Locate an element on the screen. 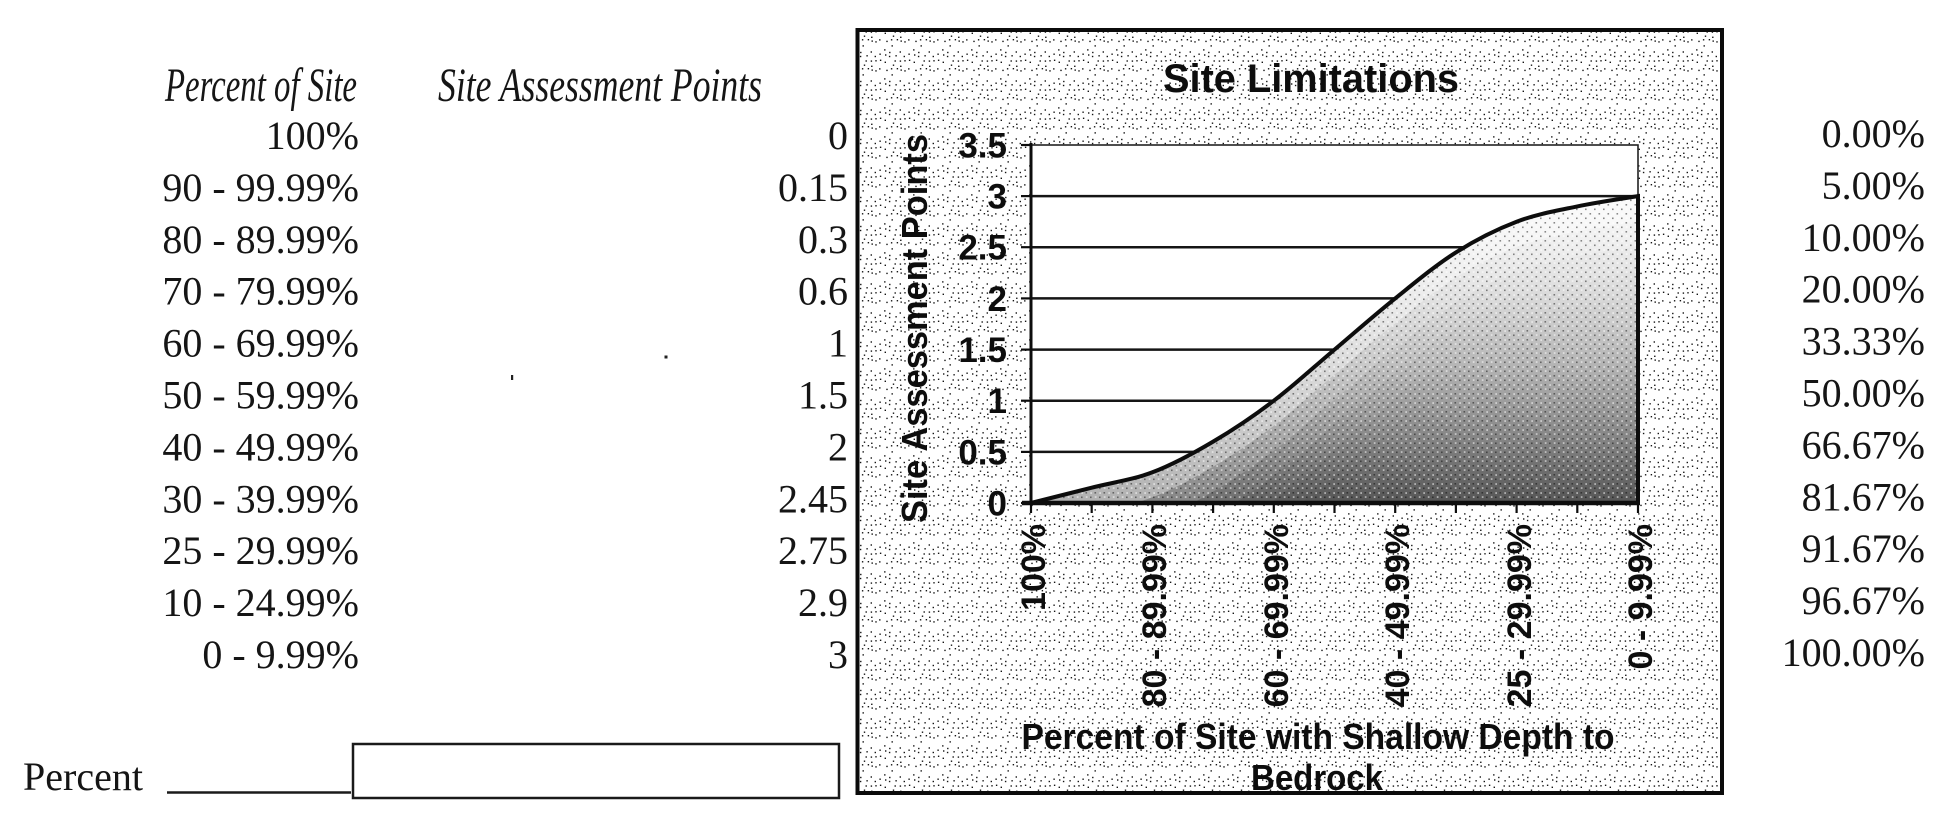 The width and height of the screenshot is (1945, 821). svg-text: 33.33% is located at coordinates (1863, 341).